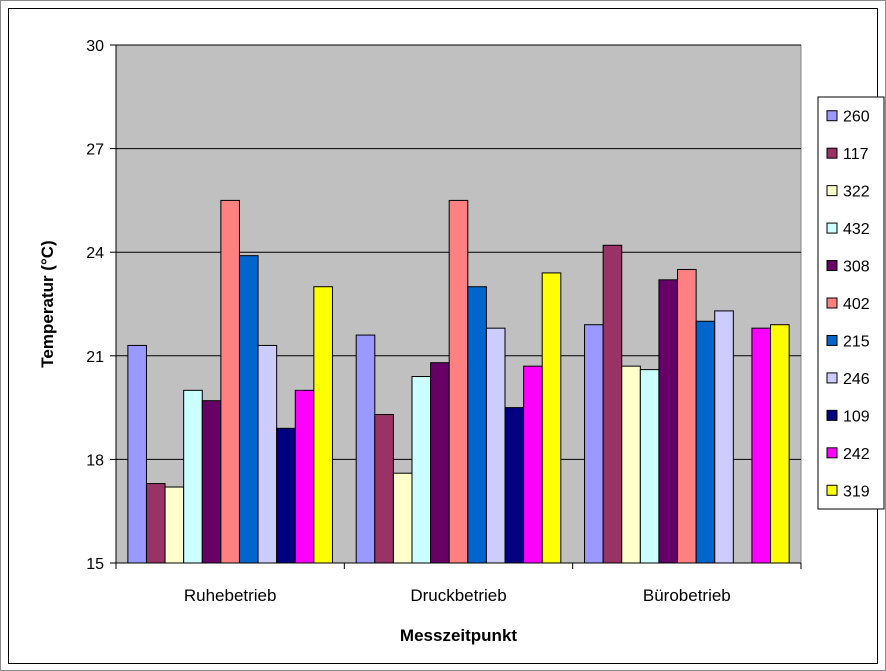 This screenshot has height=671, width=886. Describe the element at coordinates (95, 253) in the screenshot. I see `y-tick-label: 24` at that location.